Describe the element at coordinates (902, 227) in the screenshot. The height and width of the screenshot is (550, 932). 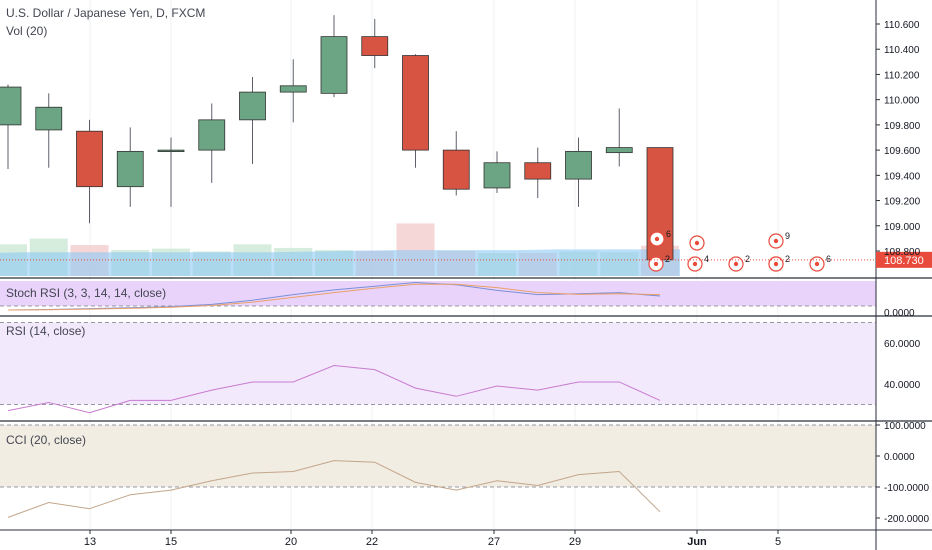
I see `price-tick-label: 109.000` at that location.